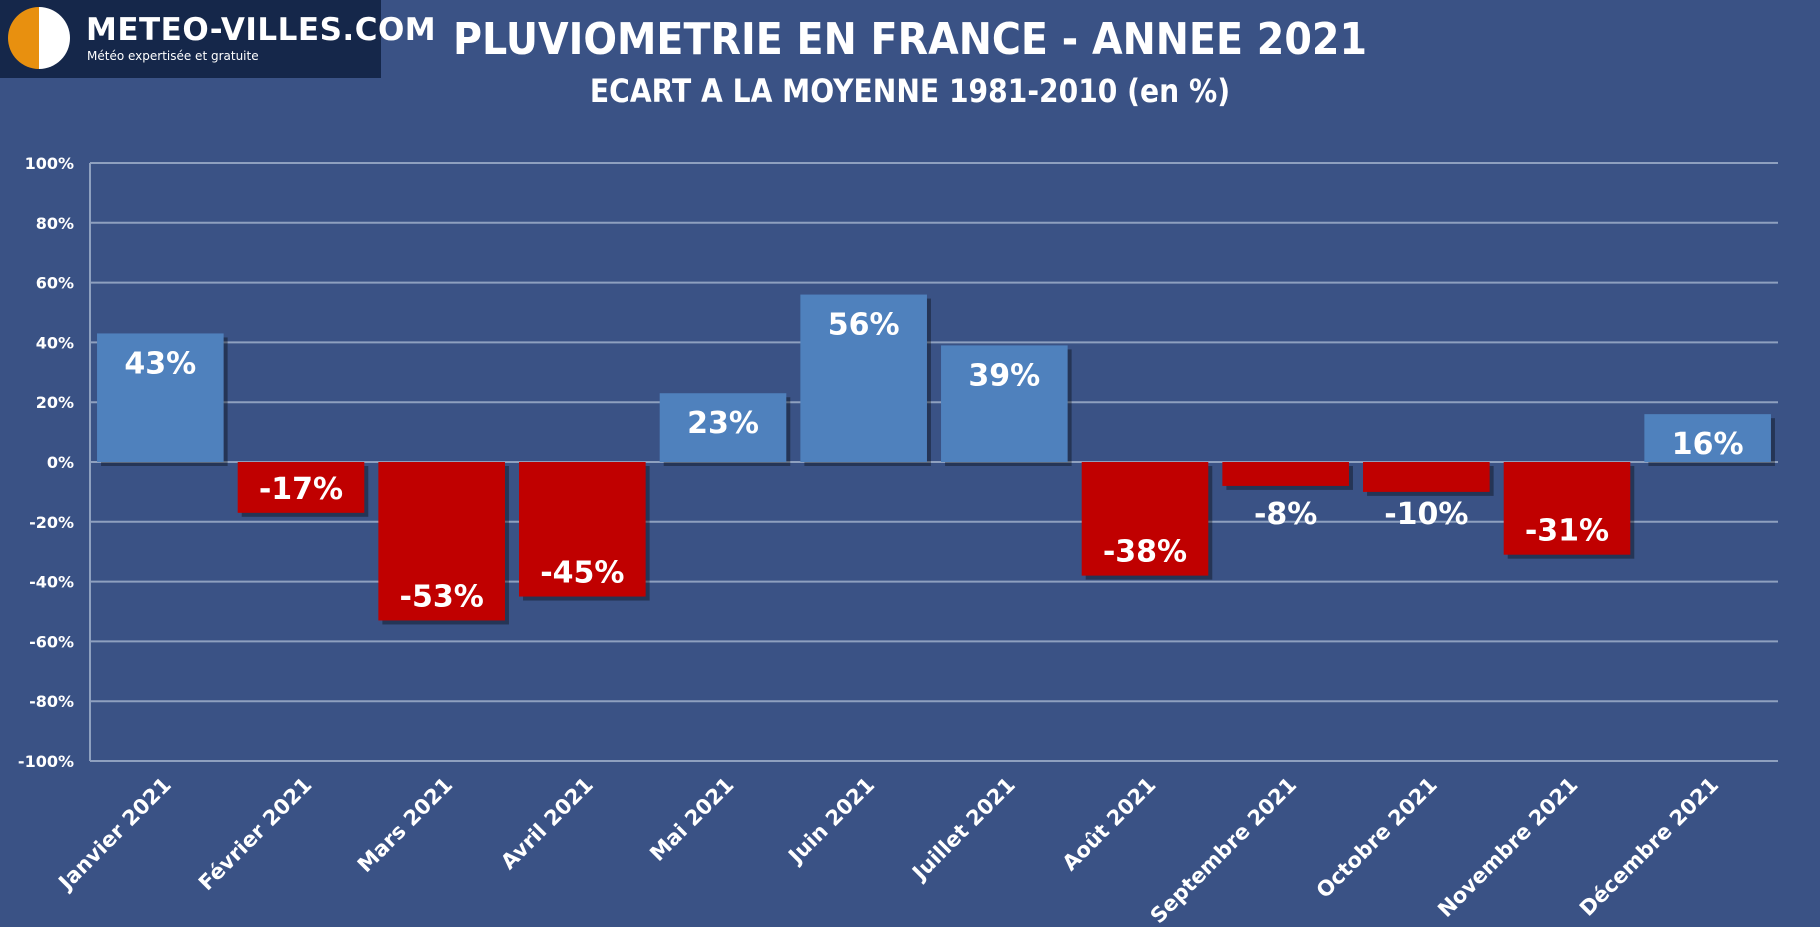 The height and width of the screenshot is (927, 1820). I want to click on data-label: -8%, so click(1285, 514).